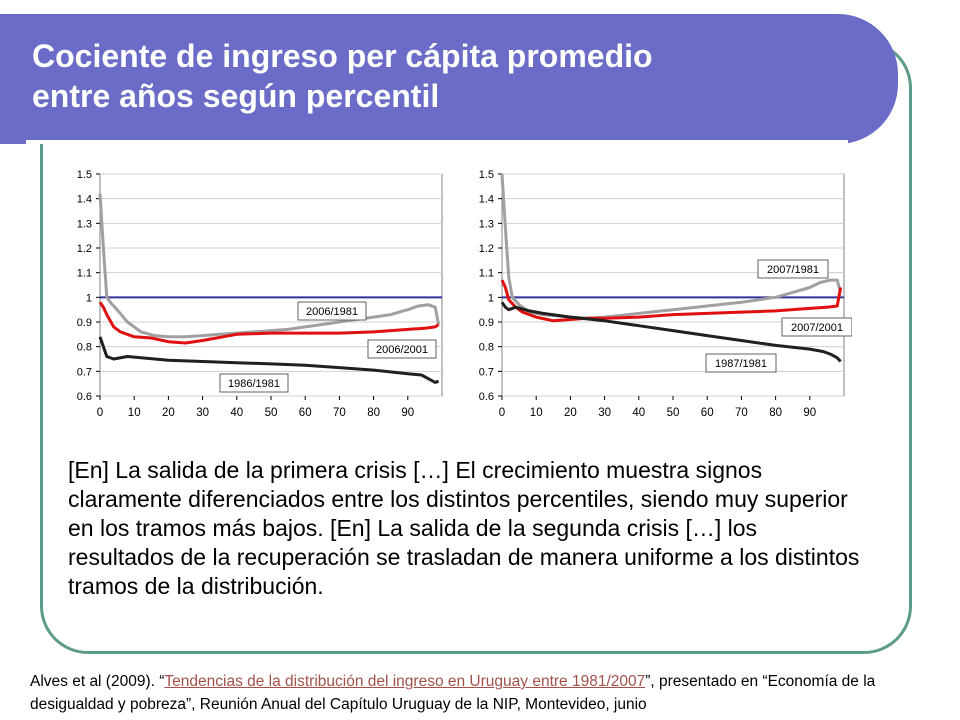  I want to click on series-label-text: 1986/1981, so click(254, 384).